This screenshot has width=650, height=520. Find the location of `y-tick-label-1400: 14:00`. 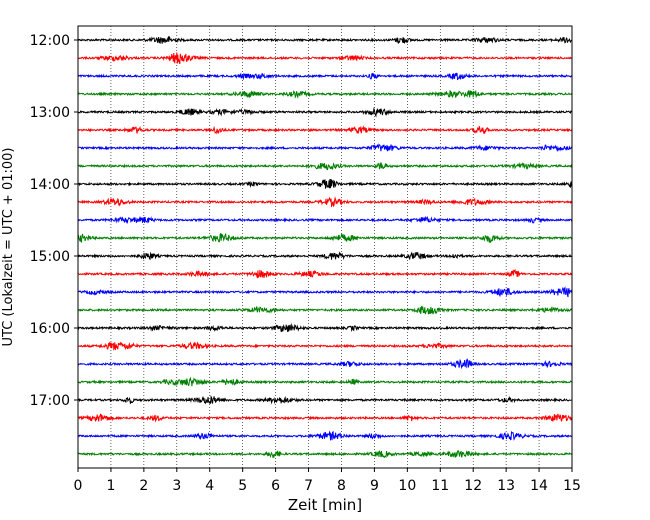

y-tick-label-1400: 14:00 is located at coordinates (50, 185).